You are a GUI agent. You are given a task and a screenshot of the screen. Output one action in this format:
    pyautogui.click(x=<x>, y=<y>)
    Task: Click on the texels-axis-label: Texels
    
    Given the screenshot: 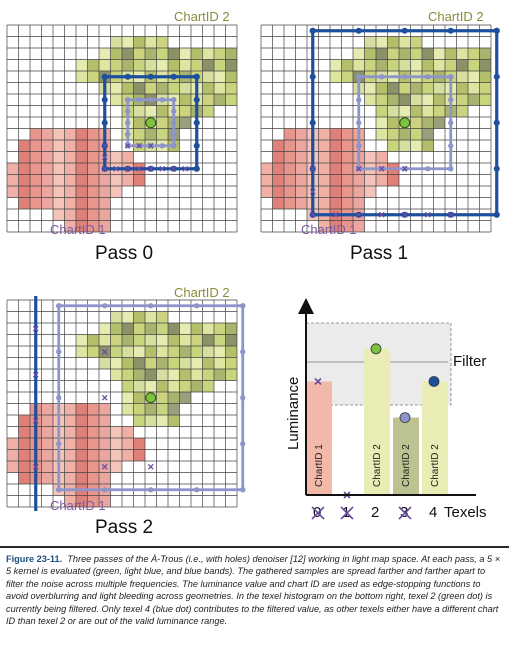 What is the action you would take?
    pyautogui.click(x=465, y=512)
    